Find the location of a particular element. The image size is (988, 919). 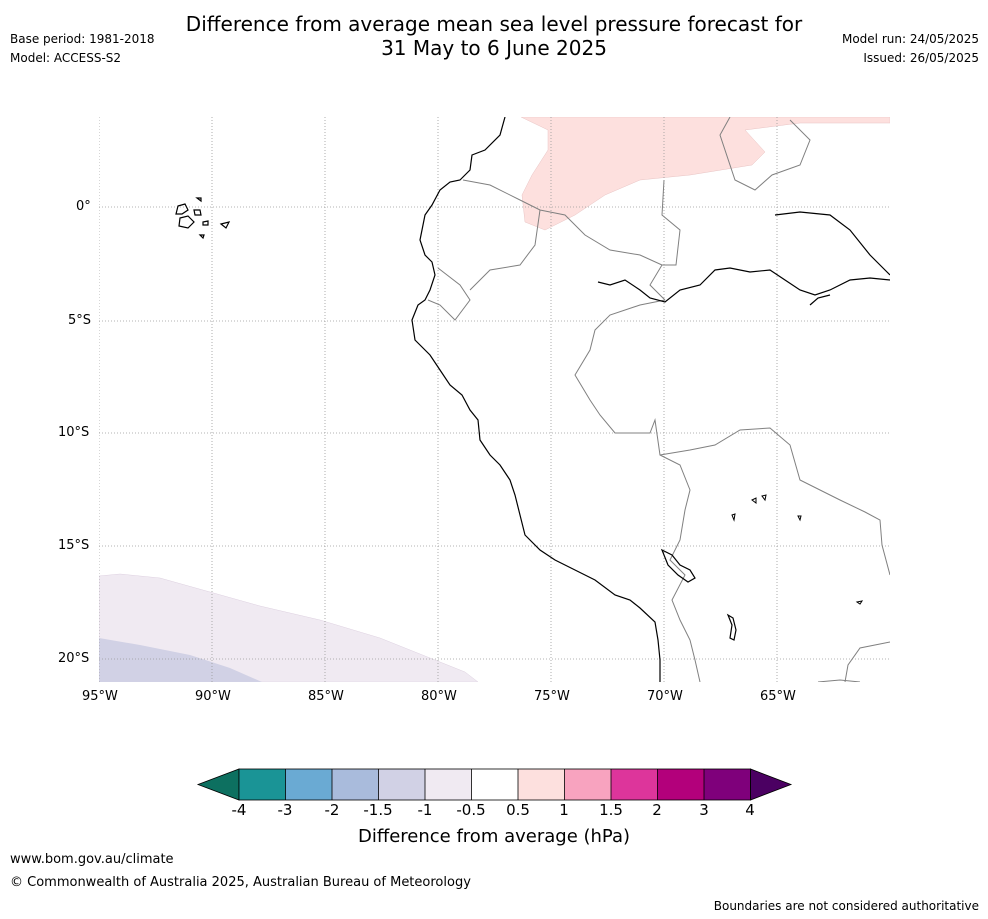

lon-label: 90°W is located at coordinates (213, 696).